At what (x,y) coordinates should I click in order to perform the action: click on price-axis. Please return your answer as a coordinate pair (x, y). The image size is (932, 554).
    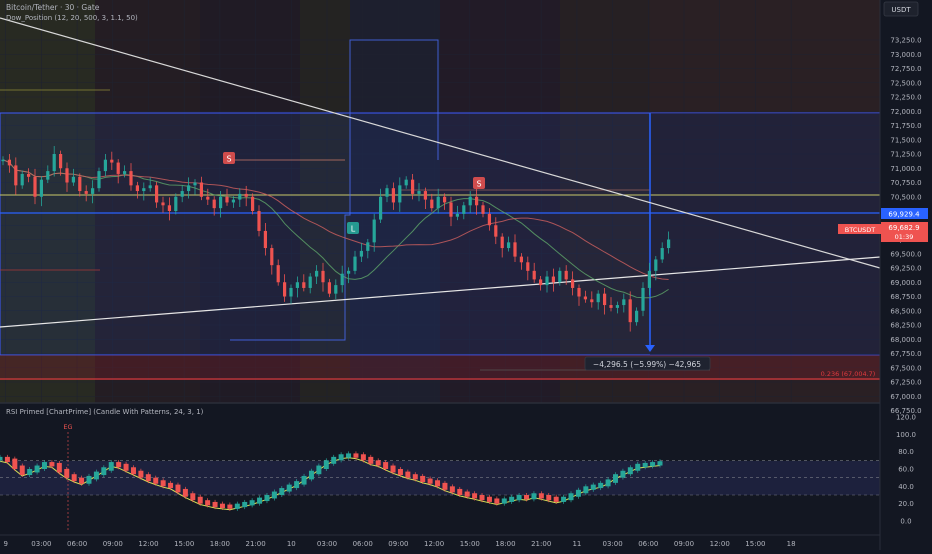
    Looking at the image, I should click on (906, 275).